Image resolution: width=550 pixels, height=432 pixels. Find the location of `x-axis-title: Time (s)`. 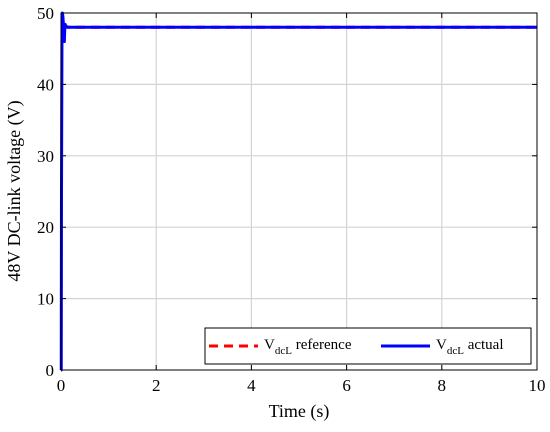

x-axis-title: Time (s) is located at coordinates (299, 411).